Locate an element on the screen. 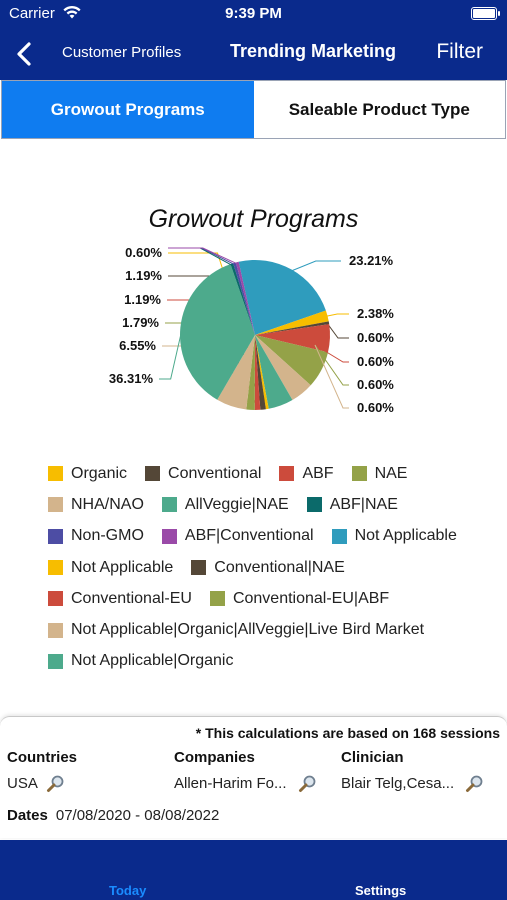  legend-item: ABF|NAE is located at coordinates (352, 504).